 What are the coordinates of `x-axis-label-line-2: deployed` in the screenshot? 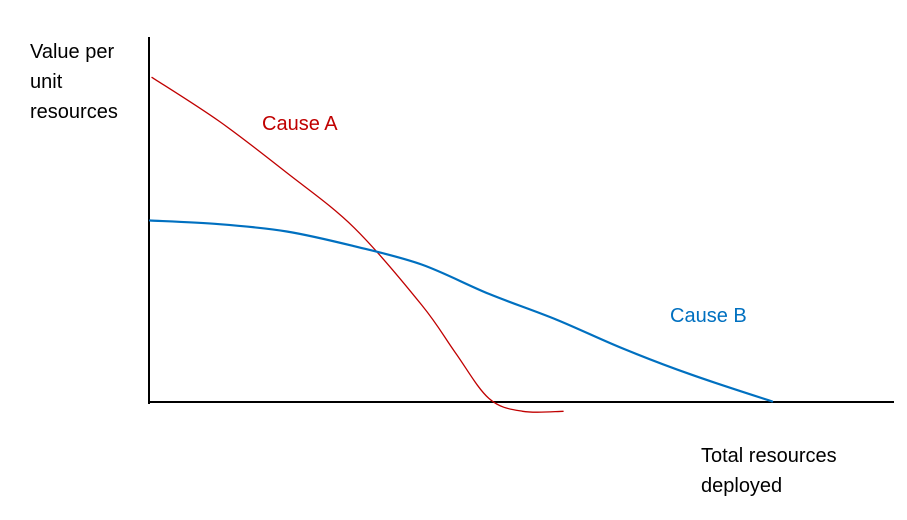 It's located at (741, 486).